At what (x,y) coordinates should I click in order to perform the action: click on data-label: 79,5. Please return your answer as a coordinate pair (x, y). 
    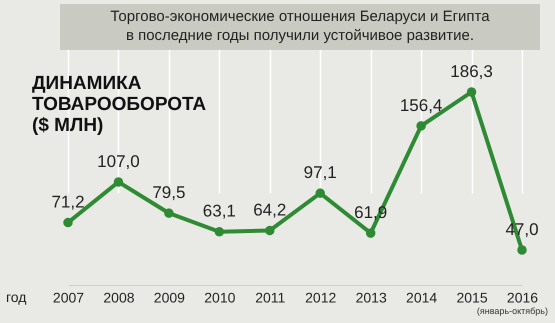
    Looking at the image, I should click on (169, 192).